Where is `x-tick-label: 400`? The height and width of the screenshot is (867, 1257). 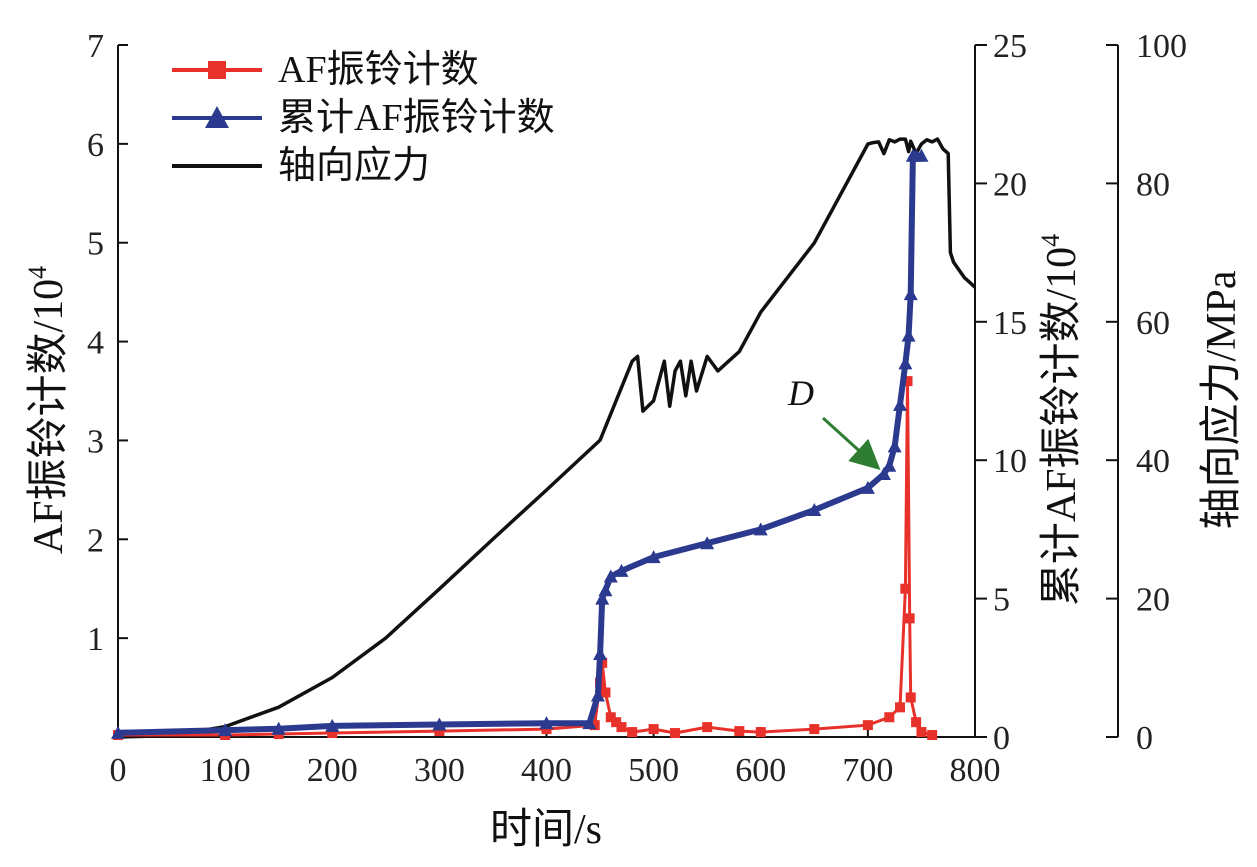 x-tick-label: 400 is located at coordinates (546, 770).